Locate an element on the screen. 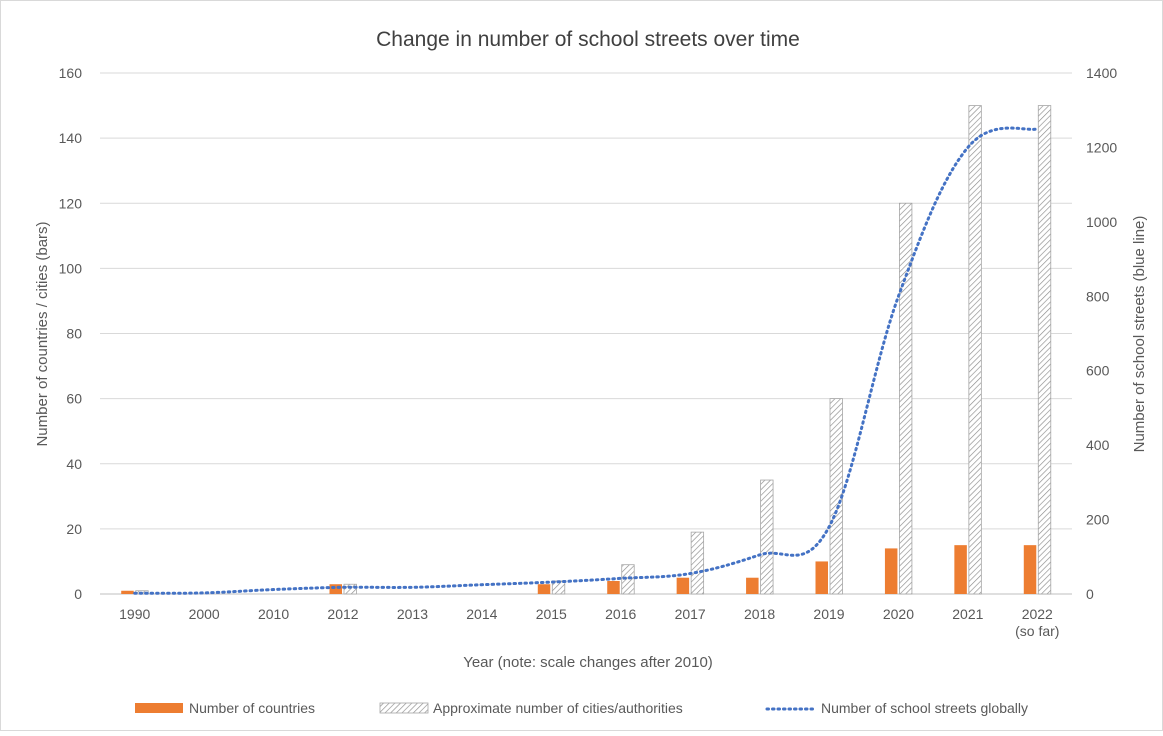 The image size is (1163, 736). y-right-tick-label: 200 is located at coordinates (1098, 520).